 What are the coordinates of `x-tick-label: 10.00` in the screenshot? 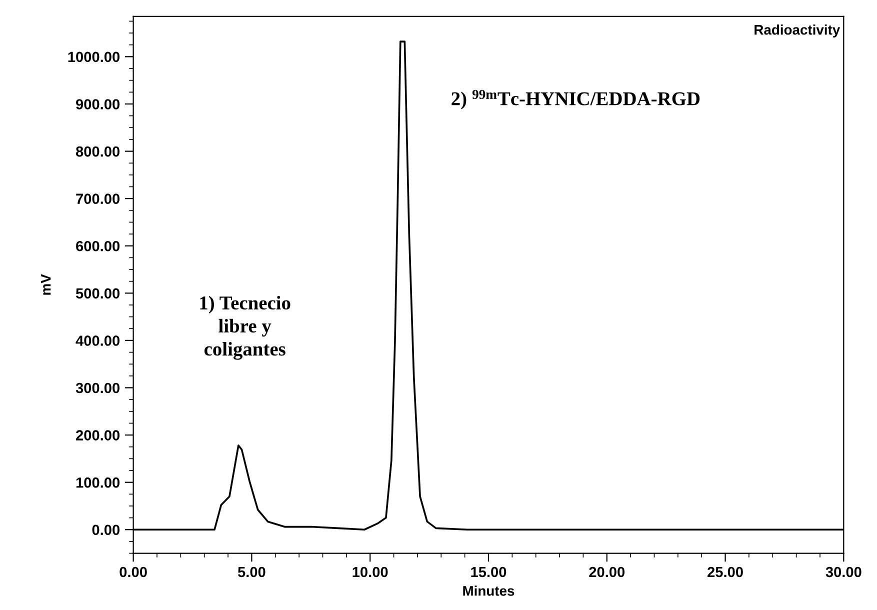 It's located at (370, 572).